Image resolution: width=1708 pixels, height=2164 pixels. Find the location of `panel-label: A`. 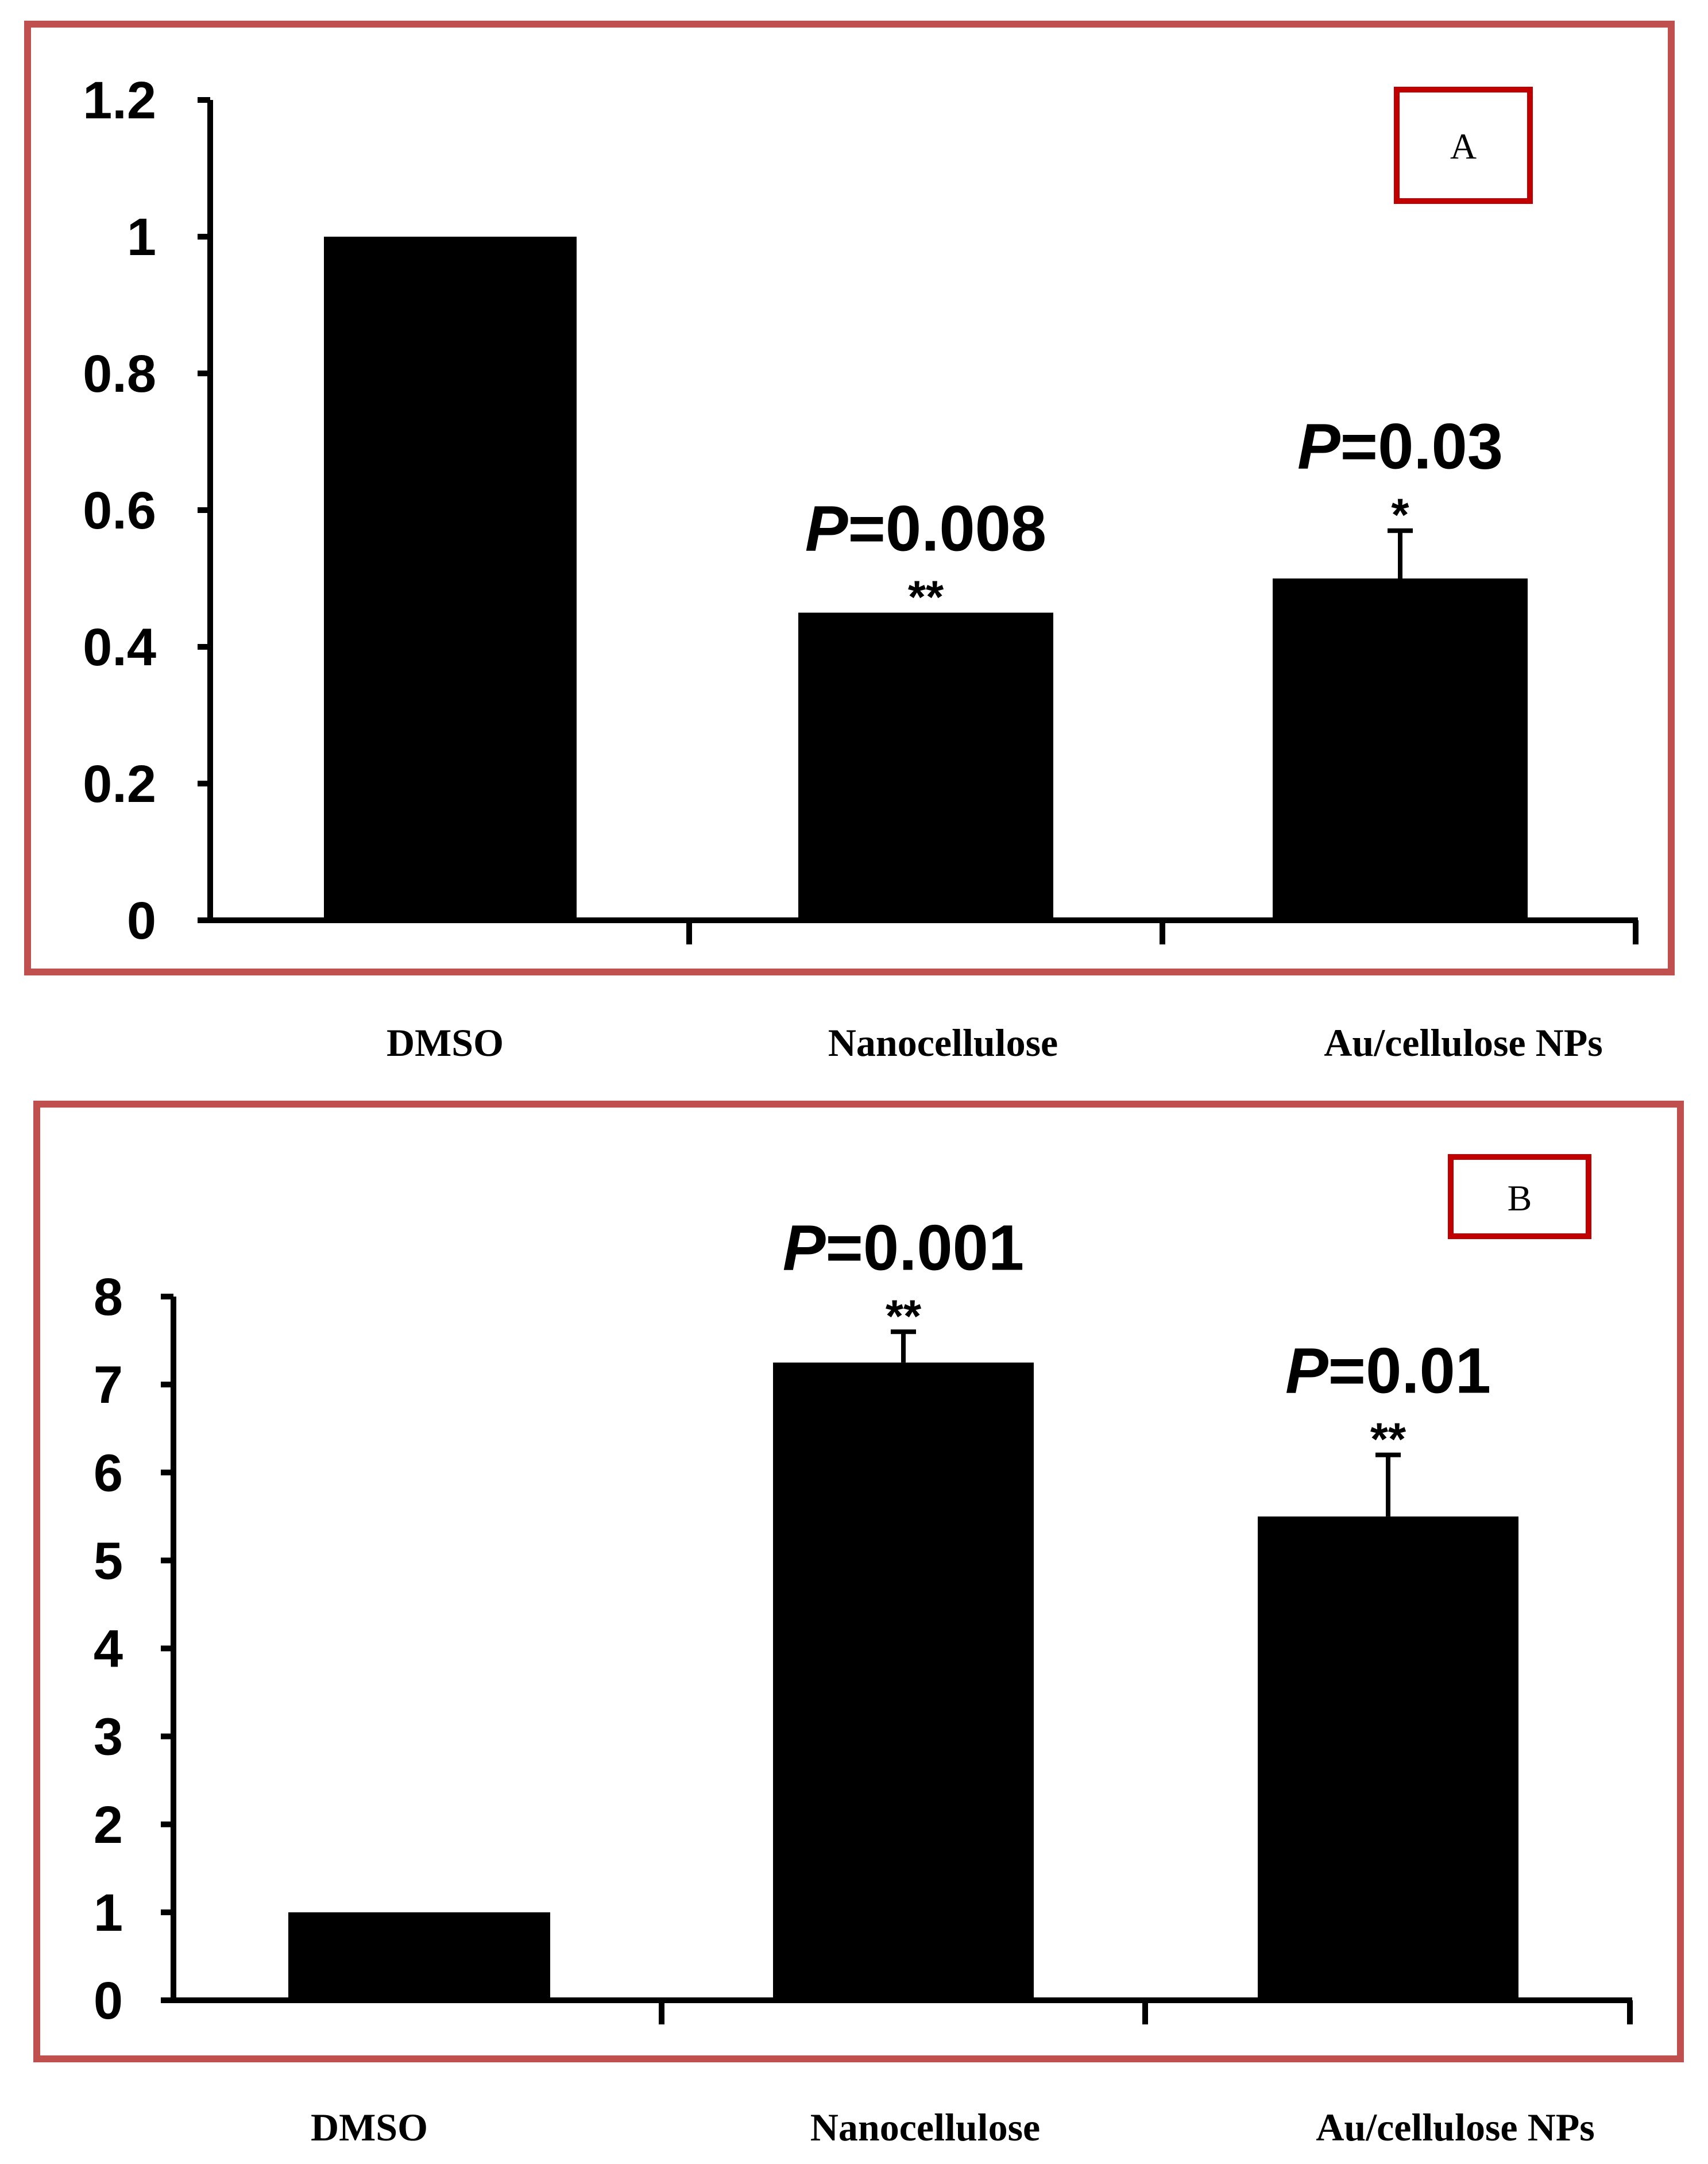

panel-label: A is located at coordinates (1463, 147).